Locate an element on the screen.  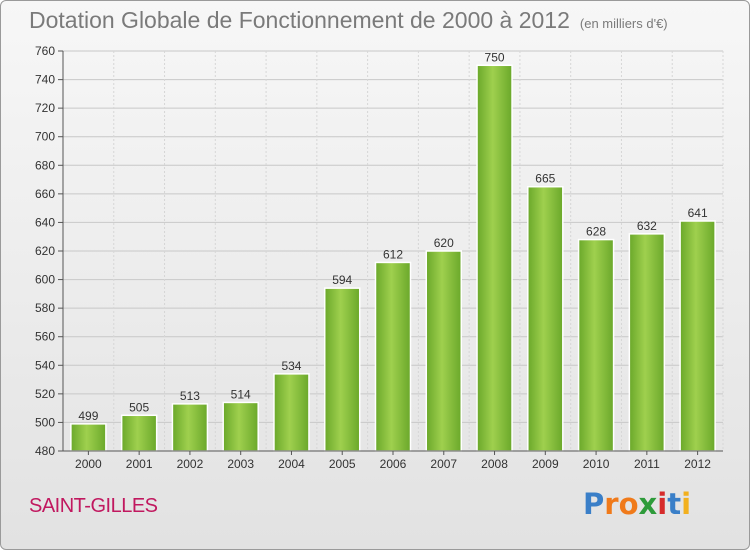
x-tick-label: 2011 is located at coordinates (647, 464).